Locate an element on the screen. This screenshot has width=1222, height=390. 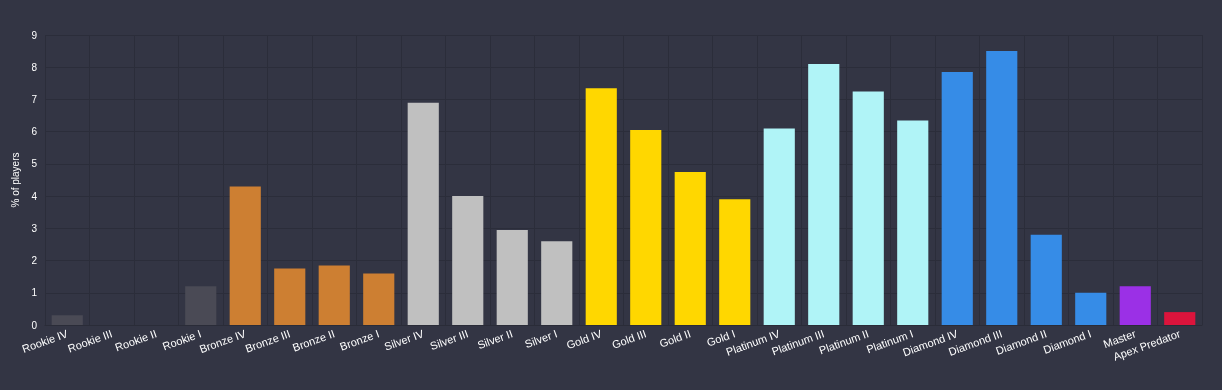
x-tick-label: Bronze III is located at coordinates (267, 341).